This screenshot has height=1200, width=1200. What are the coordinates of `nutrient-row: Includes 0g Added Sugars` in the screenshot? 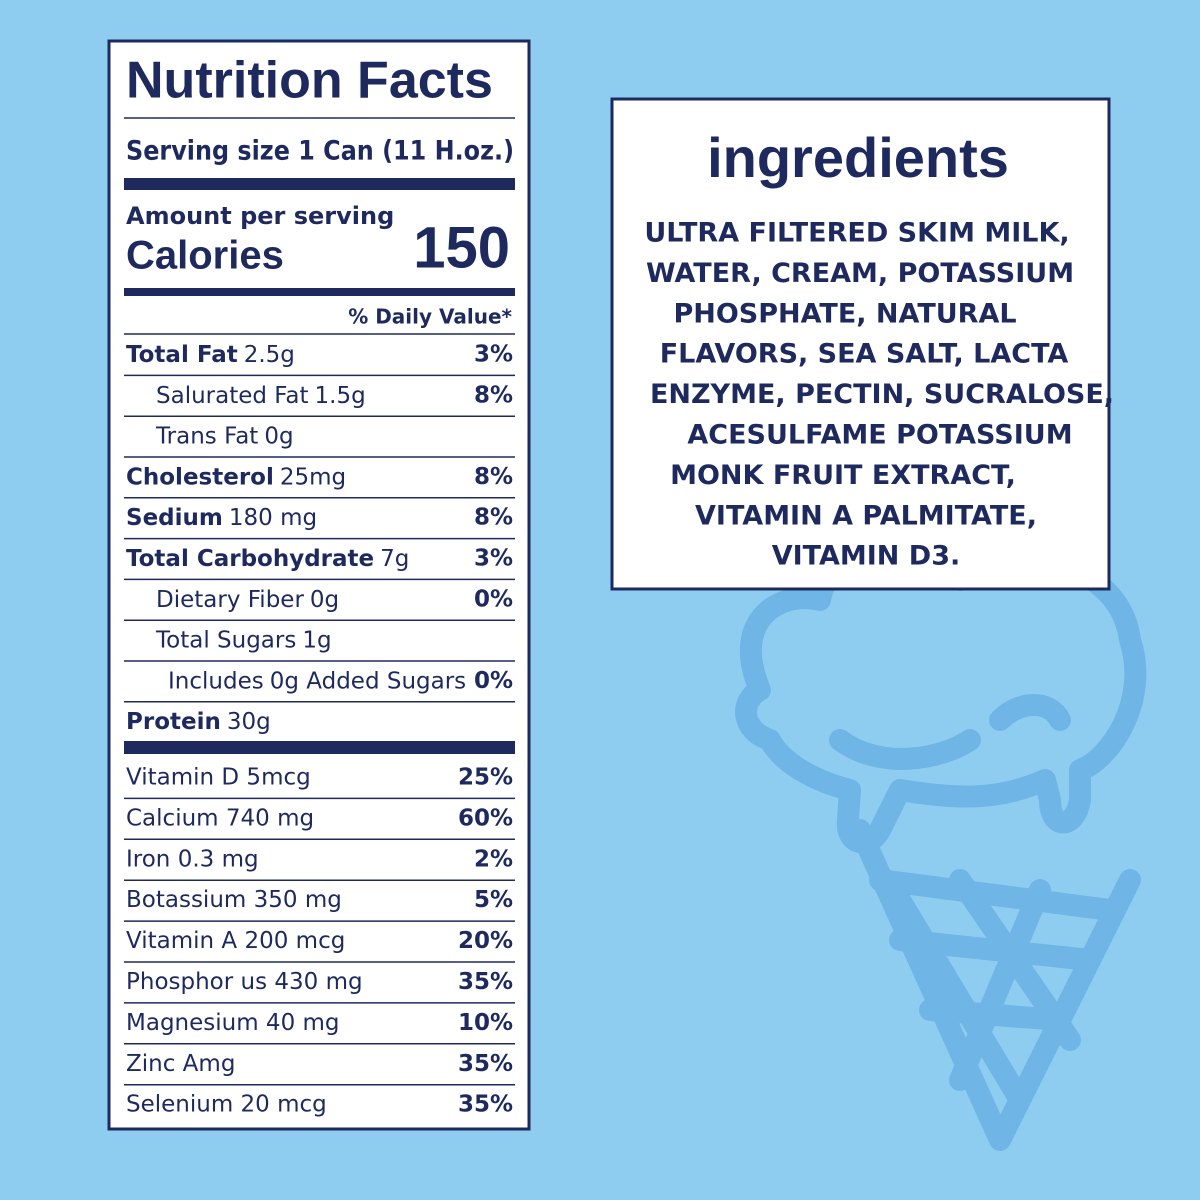 It's located at (317, 681).